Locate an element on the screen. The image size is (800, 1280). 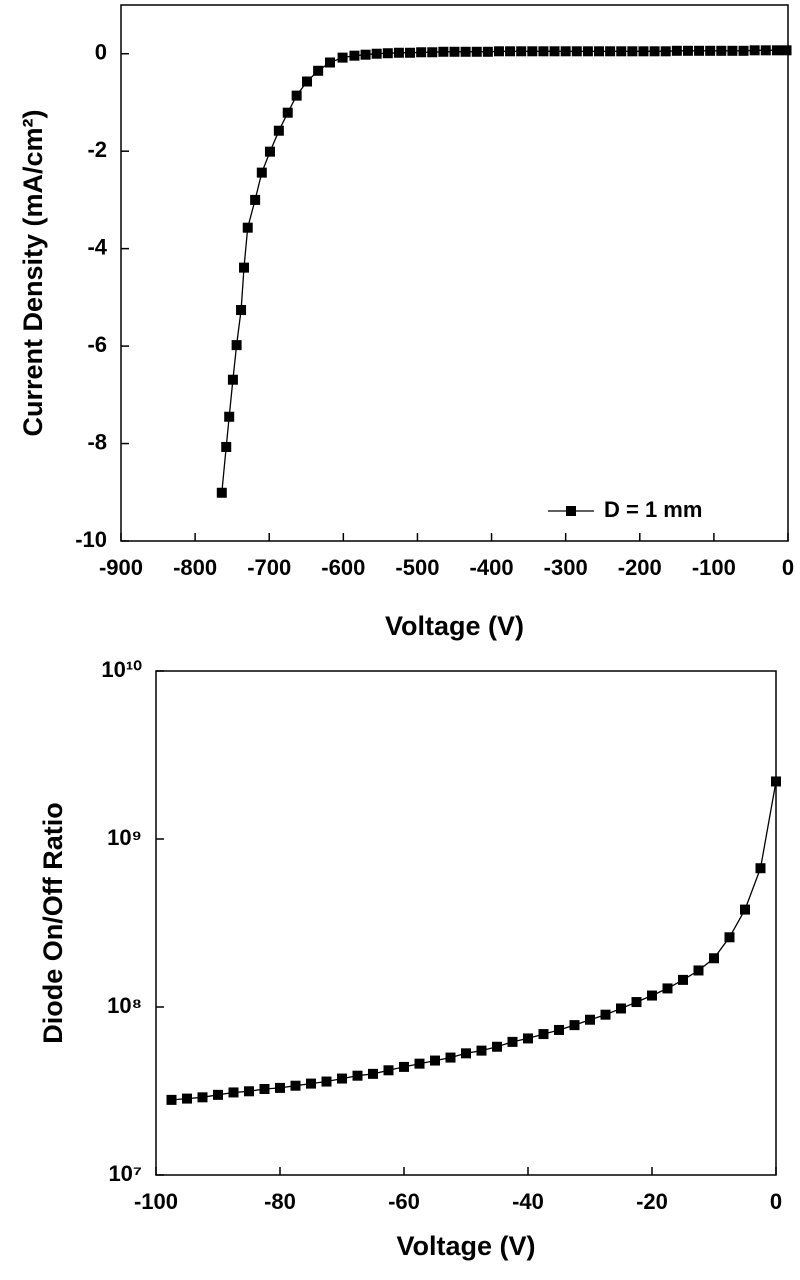
x-tick-label: -100 is located at coordinates (156, 1201).